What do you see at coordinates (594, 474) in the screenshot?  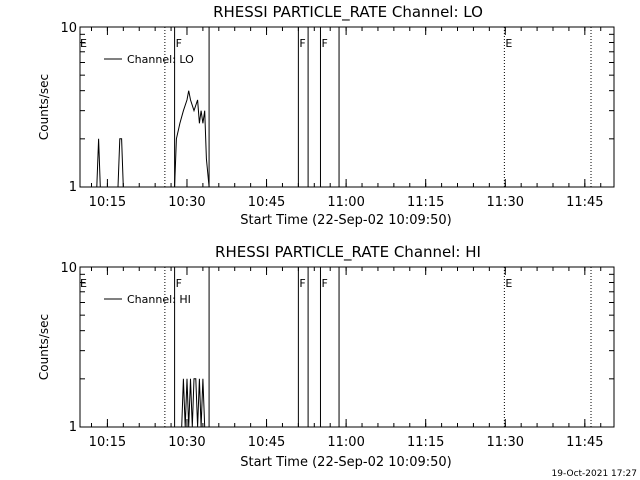 I see `timestamp: 19-Oct-2021 17:27` at bounding box center [594, 474].